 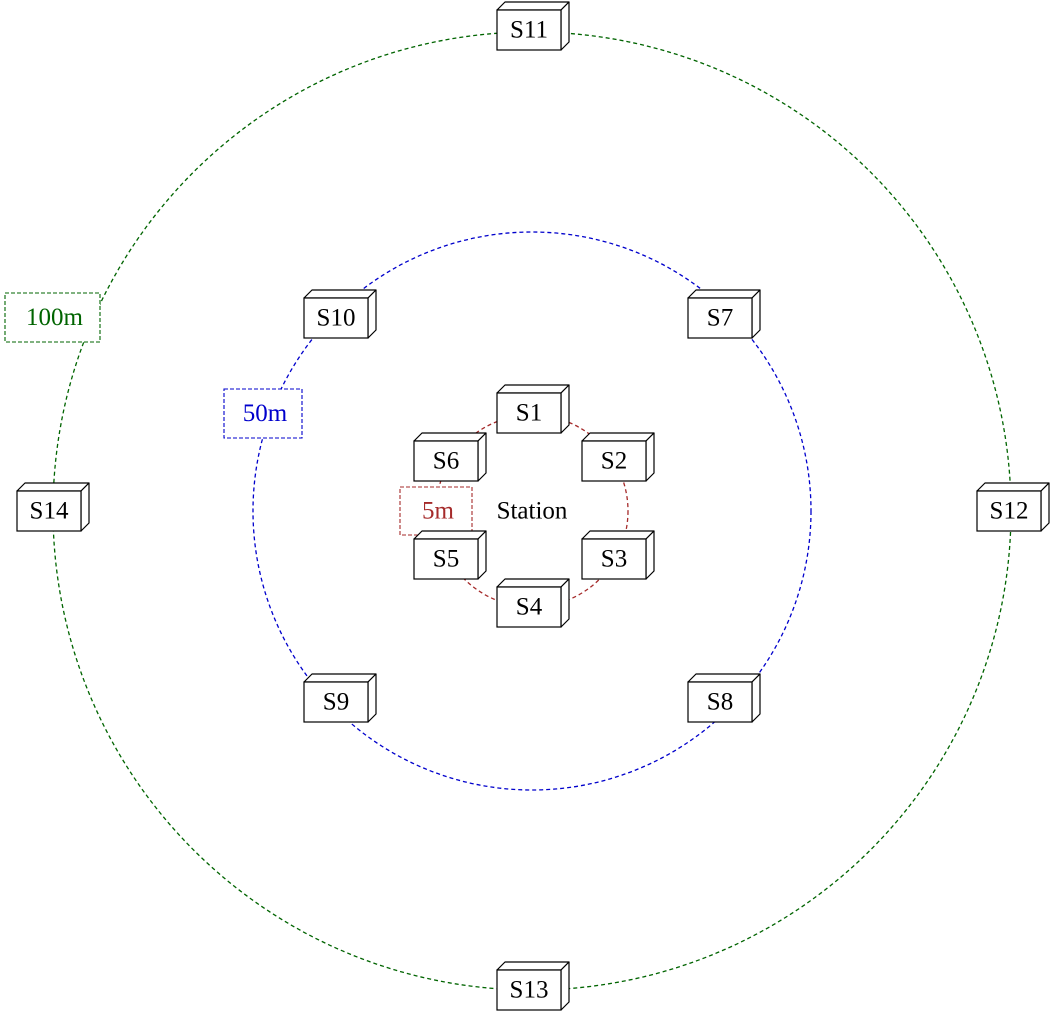 I want to click on radius-label-5m: 5m, so click(x=436, y=511).